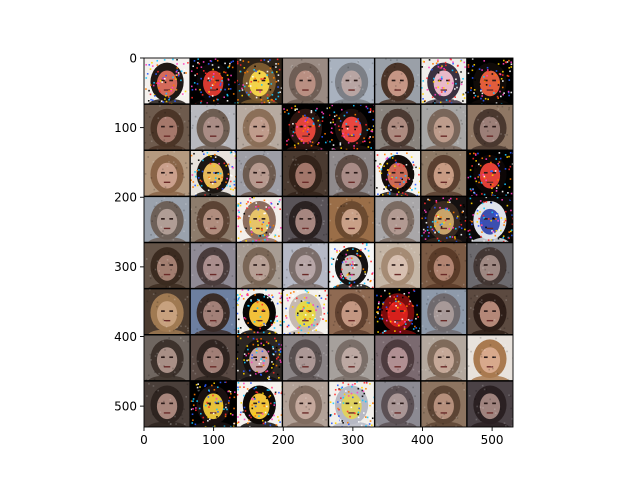 The width and height of the screenshot is (640, 480). What do you see at coordinates (167, 136) in the screenshot?
I see `tile-mouth` at bounding box center [167, 136].